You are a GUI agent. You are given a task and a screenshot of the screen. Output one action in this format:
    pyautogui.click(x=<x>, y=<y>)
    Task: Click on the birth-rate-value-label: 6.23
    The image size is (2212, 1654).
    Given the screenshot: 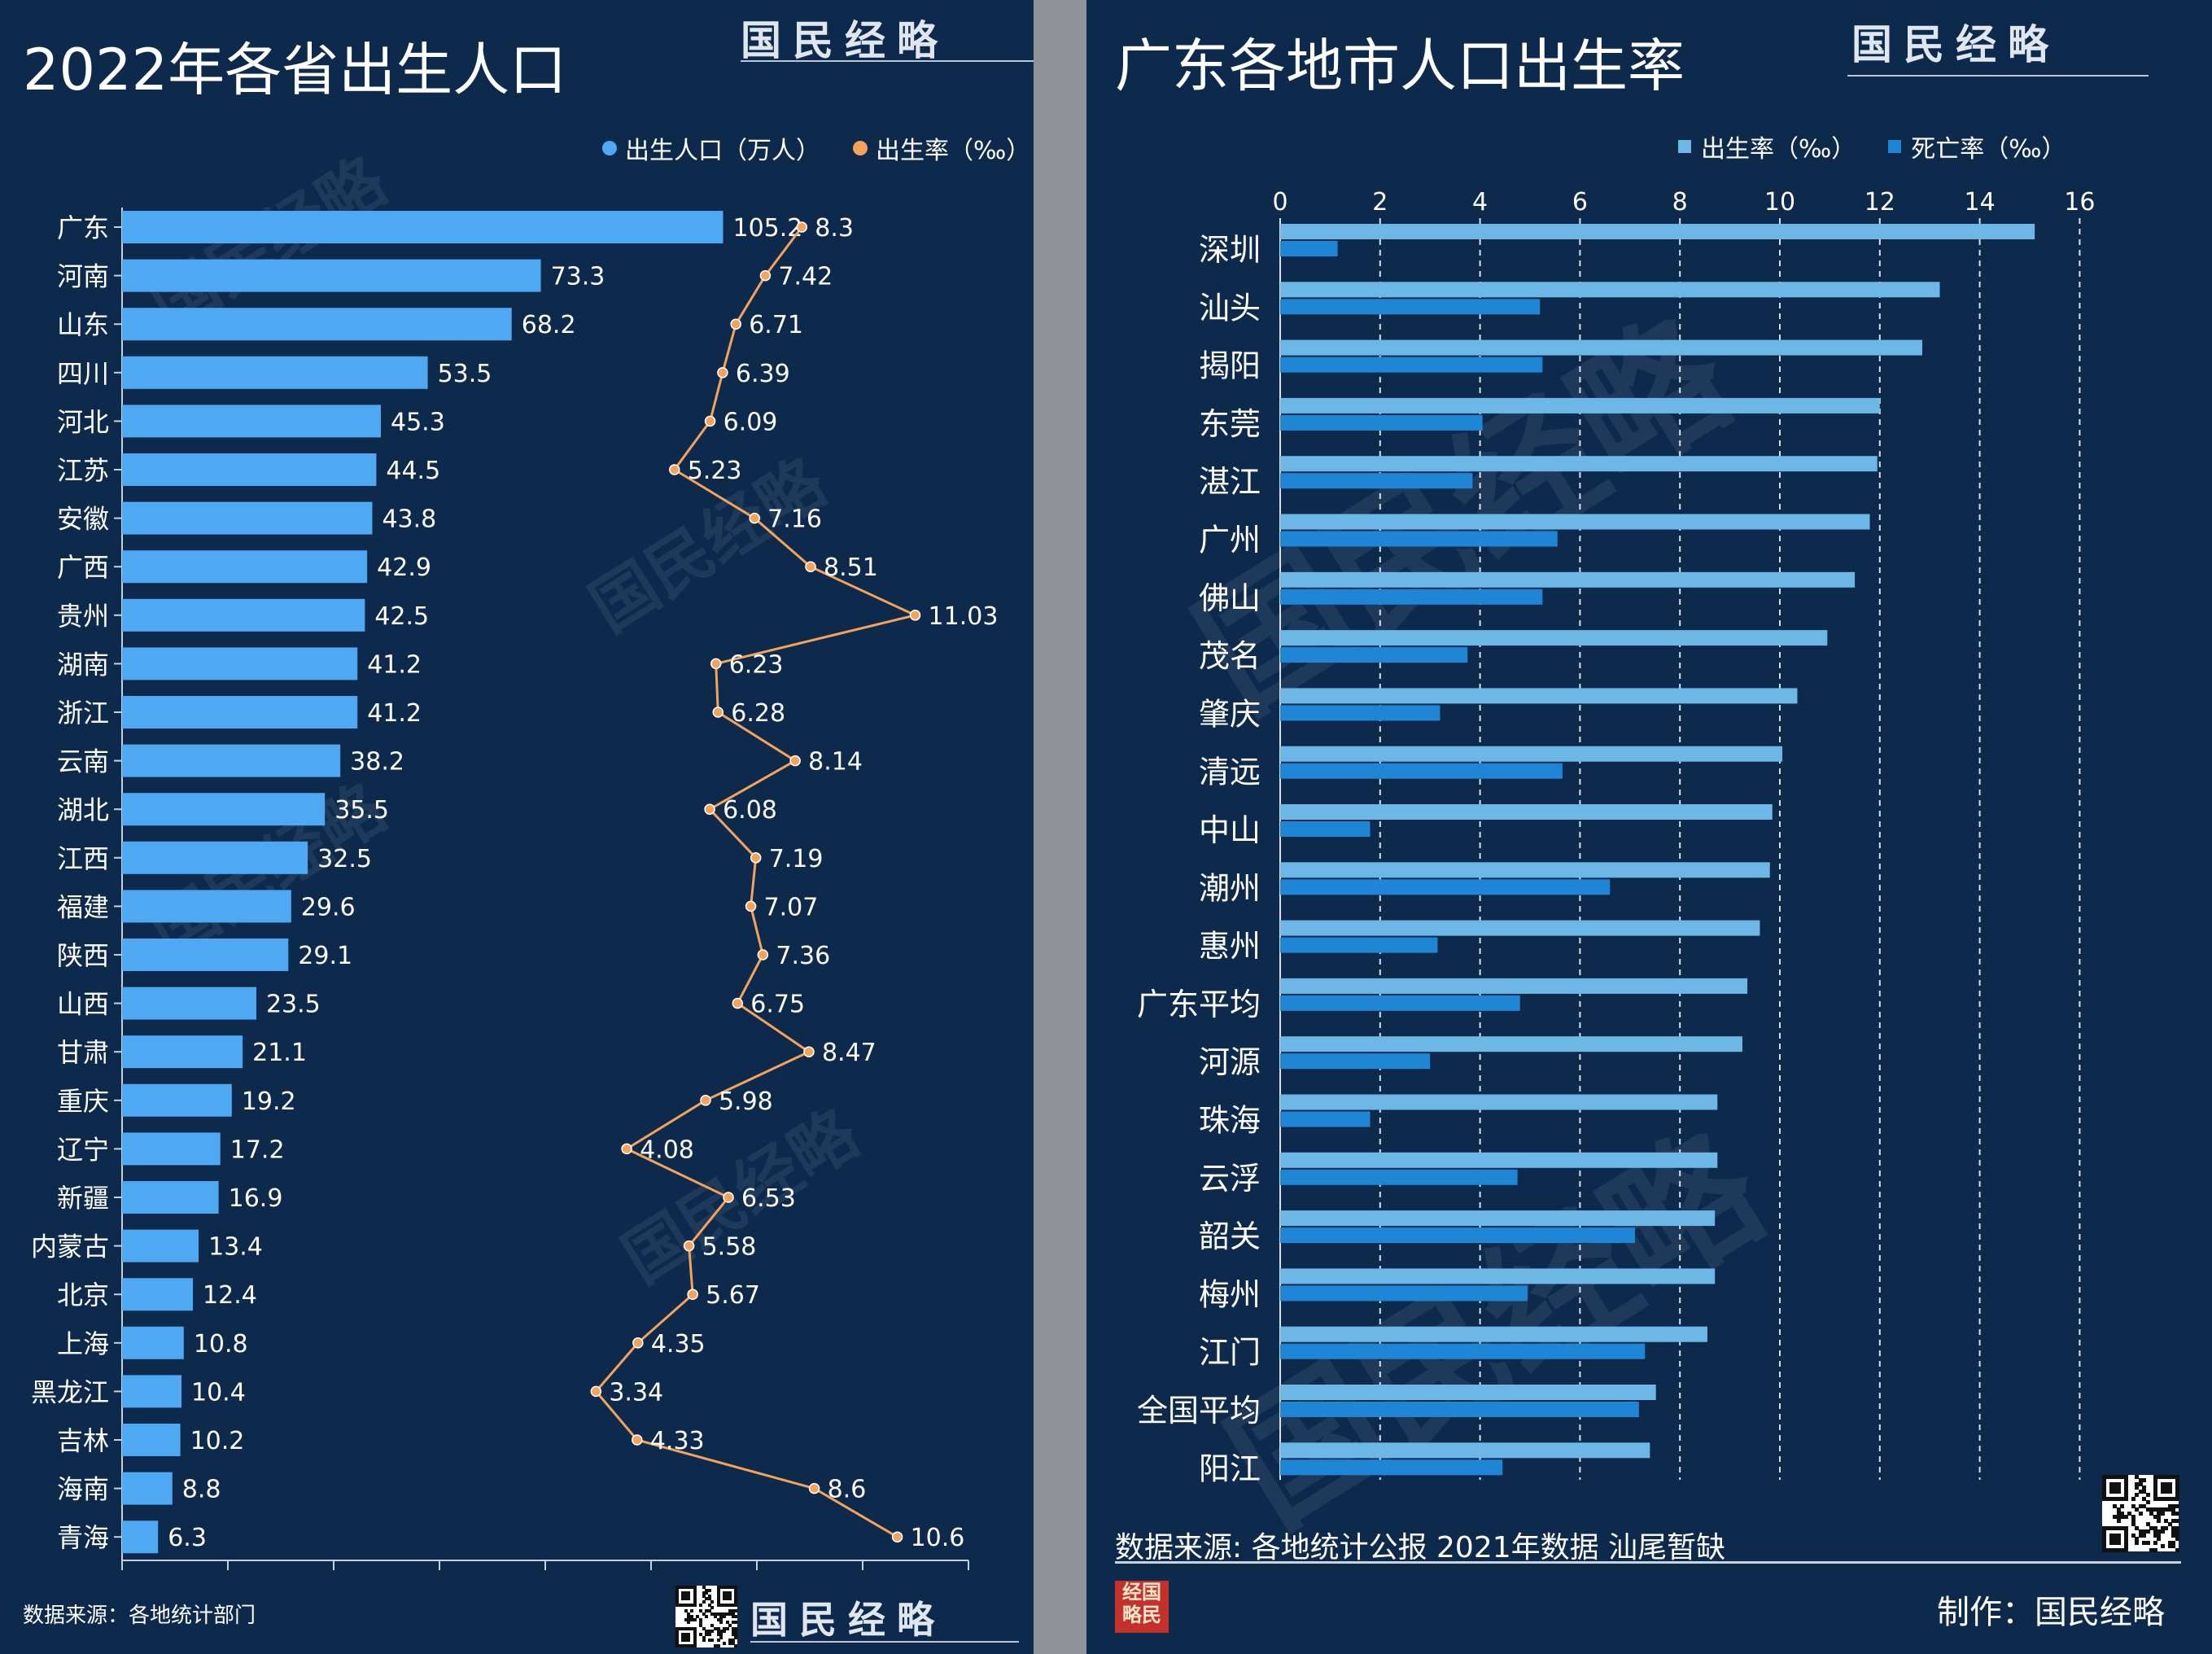 What is the action you would take?
    pyautogui.click(x=756, y=664)
    